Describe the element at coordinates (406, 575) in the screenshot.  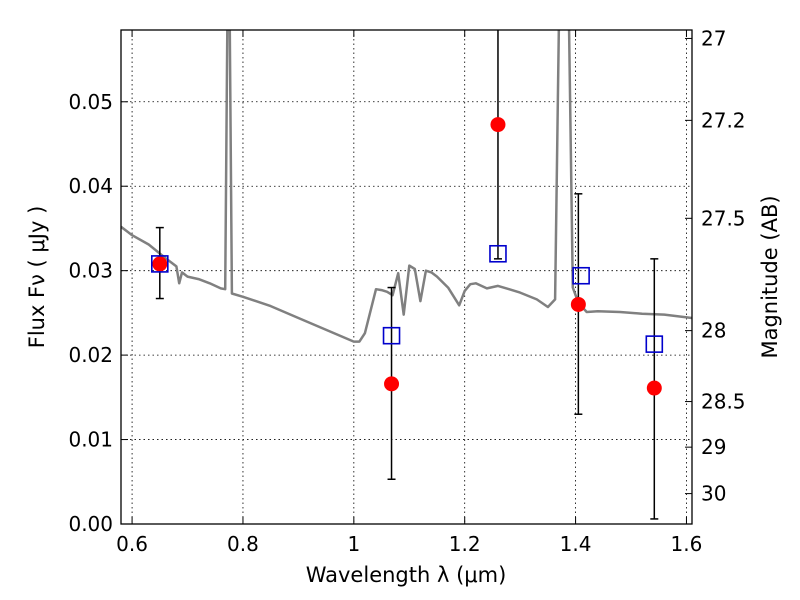
I see `x-axis-label: Wavelength λ (μm)` at that location.